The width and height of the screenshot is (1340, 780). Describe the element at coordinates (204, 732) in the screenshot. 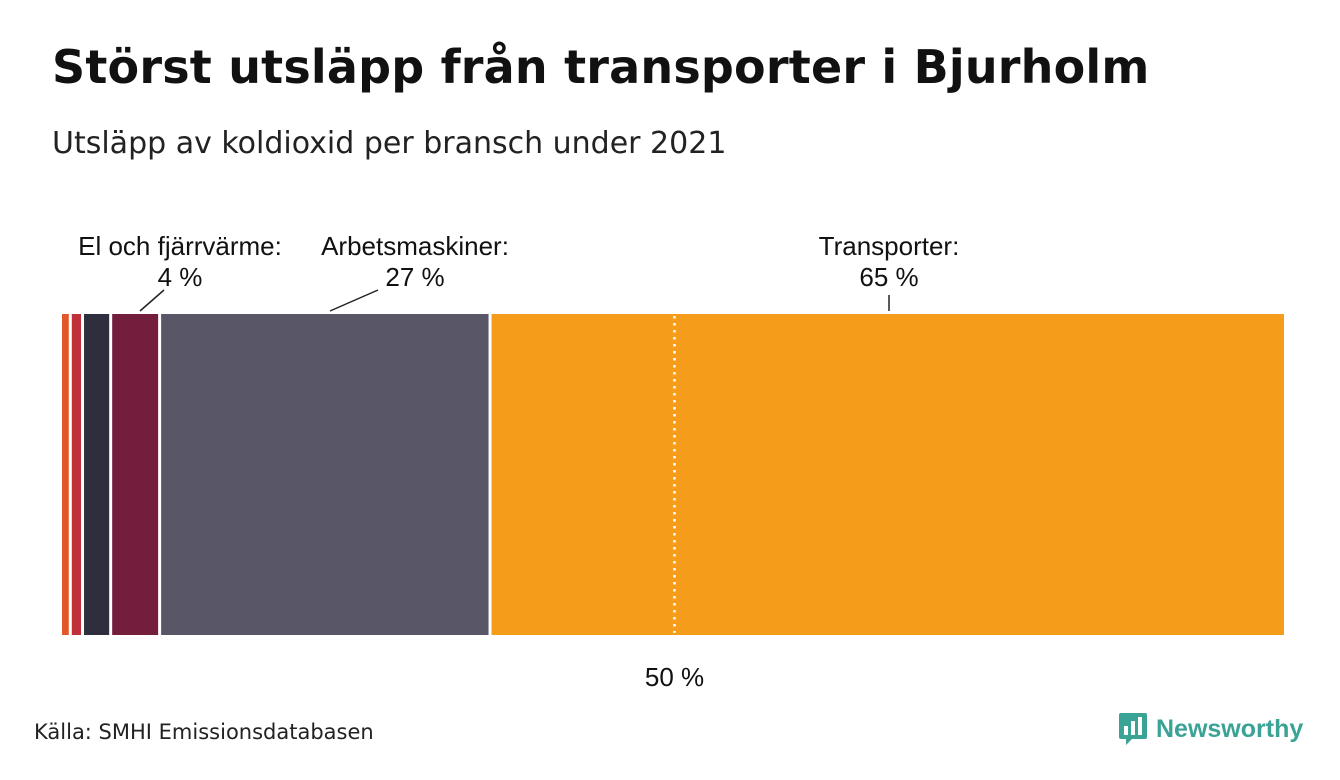

I see `source-note: Källa: SMHI Emissionsdatabasen` at that location.